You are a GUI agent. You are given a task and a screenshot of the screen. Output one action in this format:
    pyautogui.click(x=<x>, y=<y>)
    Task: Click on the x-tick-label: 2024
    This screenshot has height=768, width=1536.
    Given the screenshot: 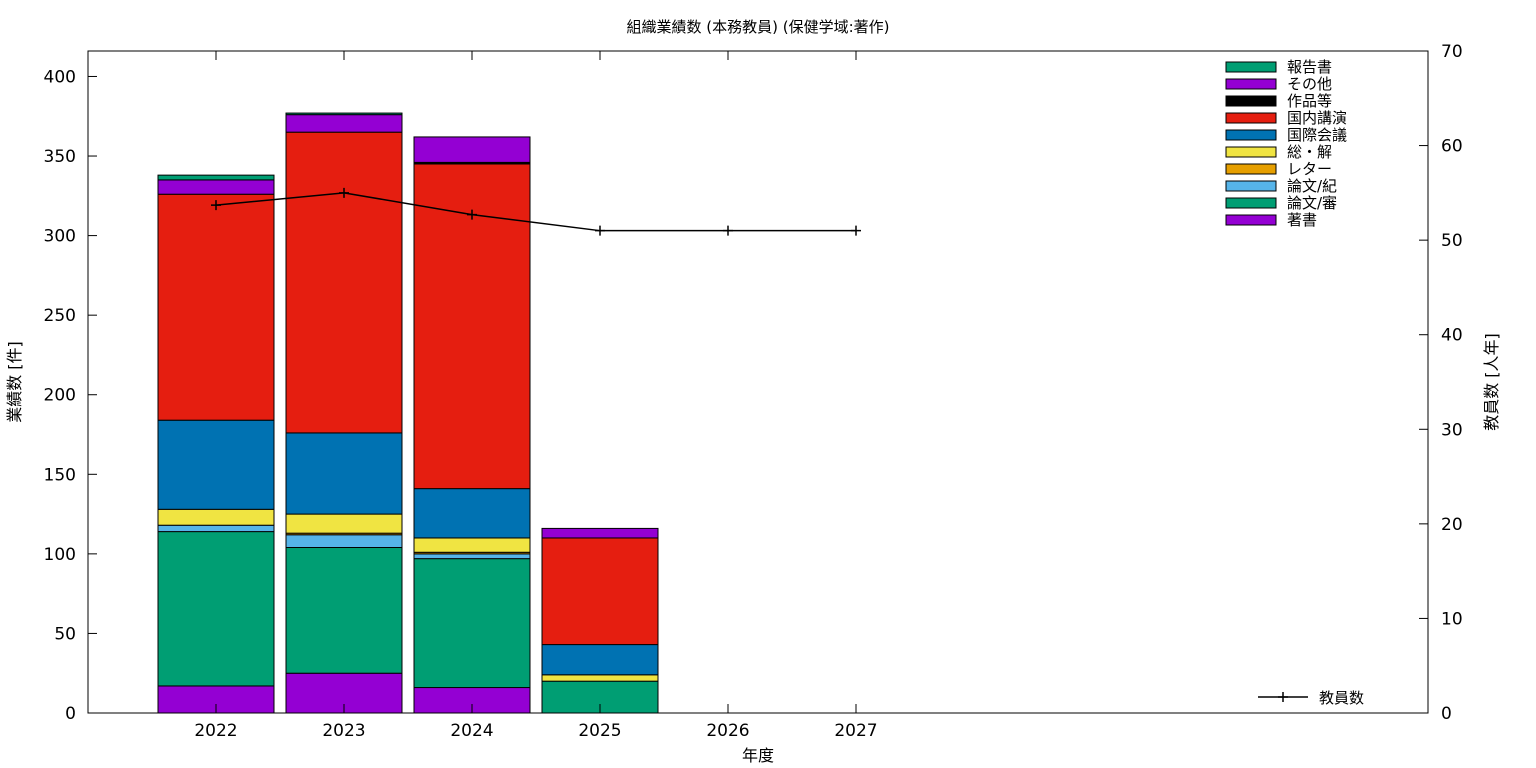 What is the action you would take?
    pyautogui.click(x=471, y=731)
    